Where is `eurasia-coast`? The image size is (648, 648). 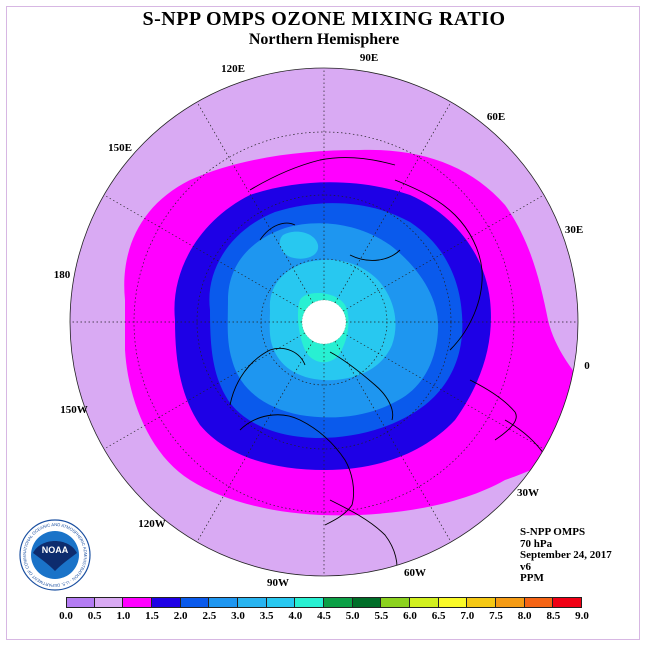
eurasia-coast is located at coordinates (438, 265).